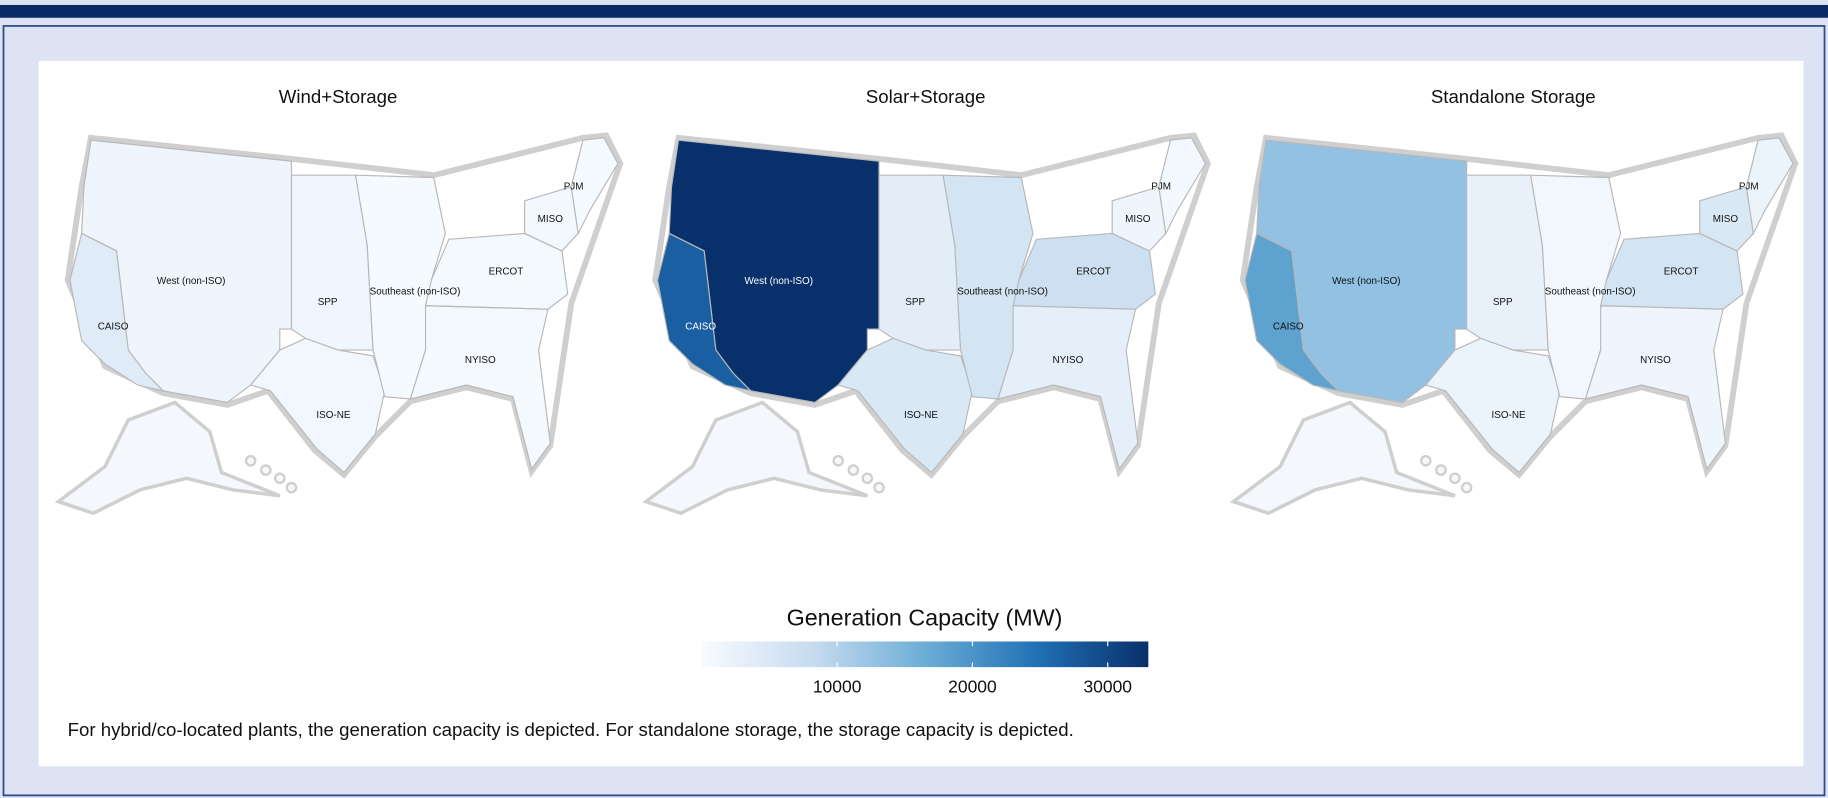 This screenshot has width=1828, height=798. I want to click on map-title: Solar+Storage, so click(926, 96).